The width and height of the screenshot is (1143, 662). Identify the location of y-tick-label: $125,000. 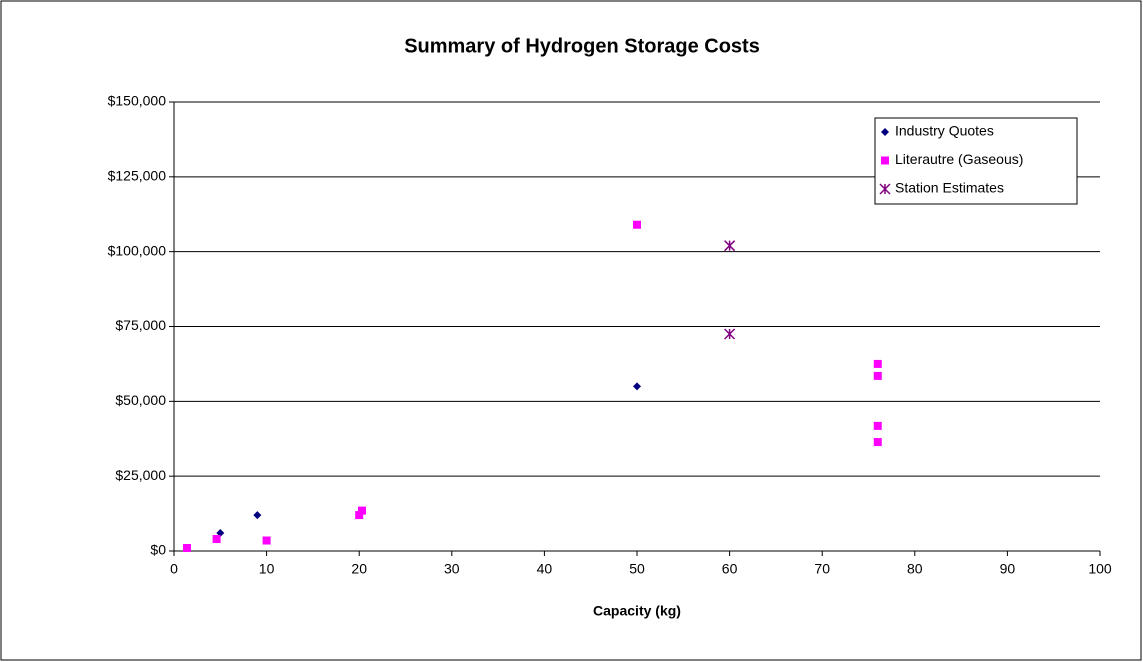
(137, 176).